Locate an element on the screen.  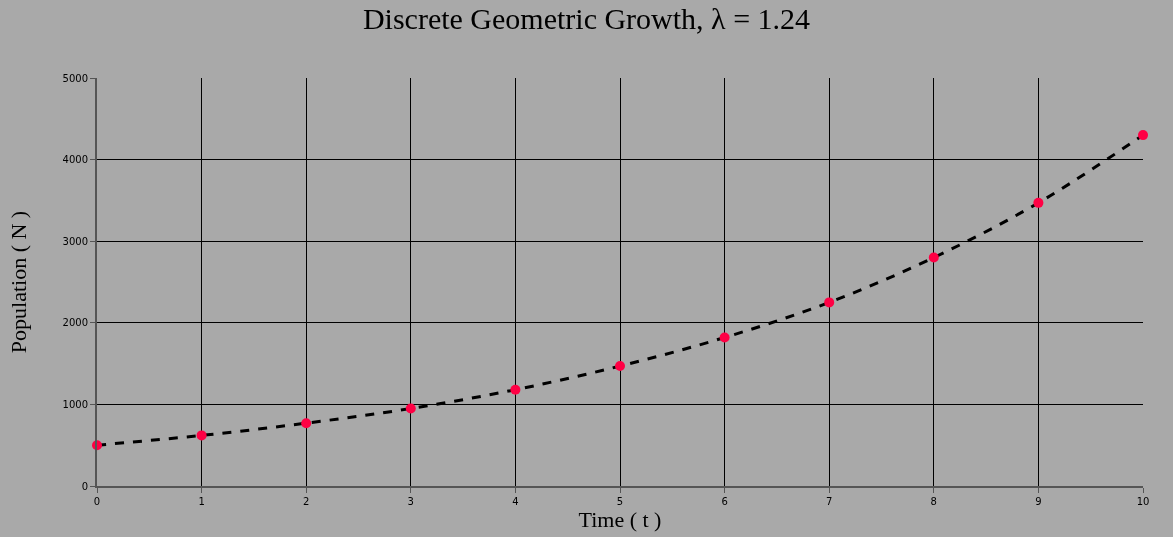
y-tick-label: 1000 is located at coordinates (75, 404).